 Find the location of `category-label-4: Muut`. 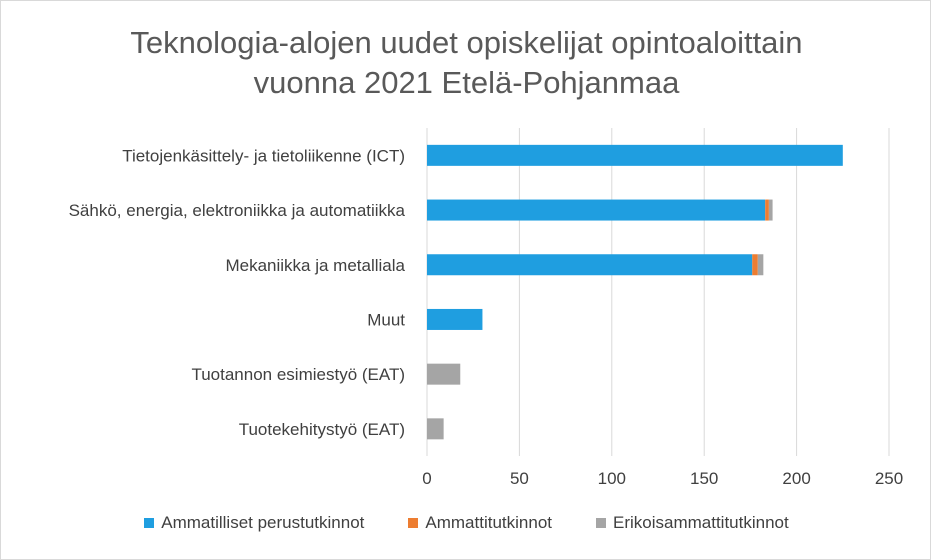

category-label-4: Muut is located at coordinates (386, 319).